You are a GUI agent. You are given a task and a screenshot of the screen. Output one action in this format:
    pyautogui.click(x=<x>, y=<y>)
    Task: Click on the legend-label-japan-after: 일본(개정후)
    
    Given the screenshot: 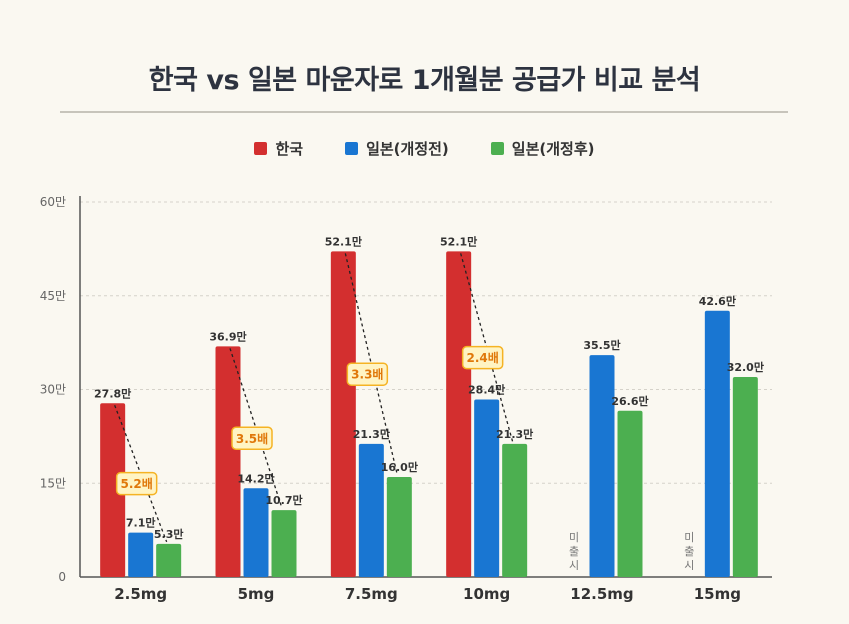 What is the action you would take?
    pyautogui.click(x=553, y=149)
    